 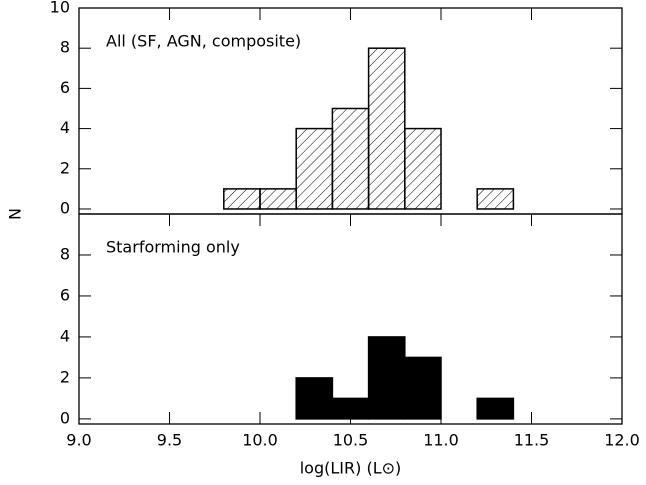 I want to click on x-tick-label: 9.0, so click(x=78, y=440).